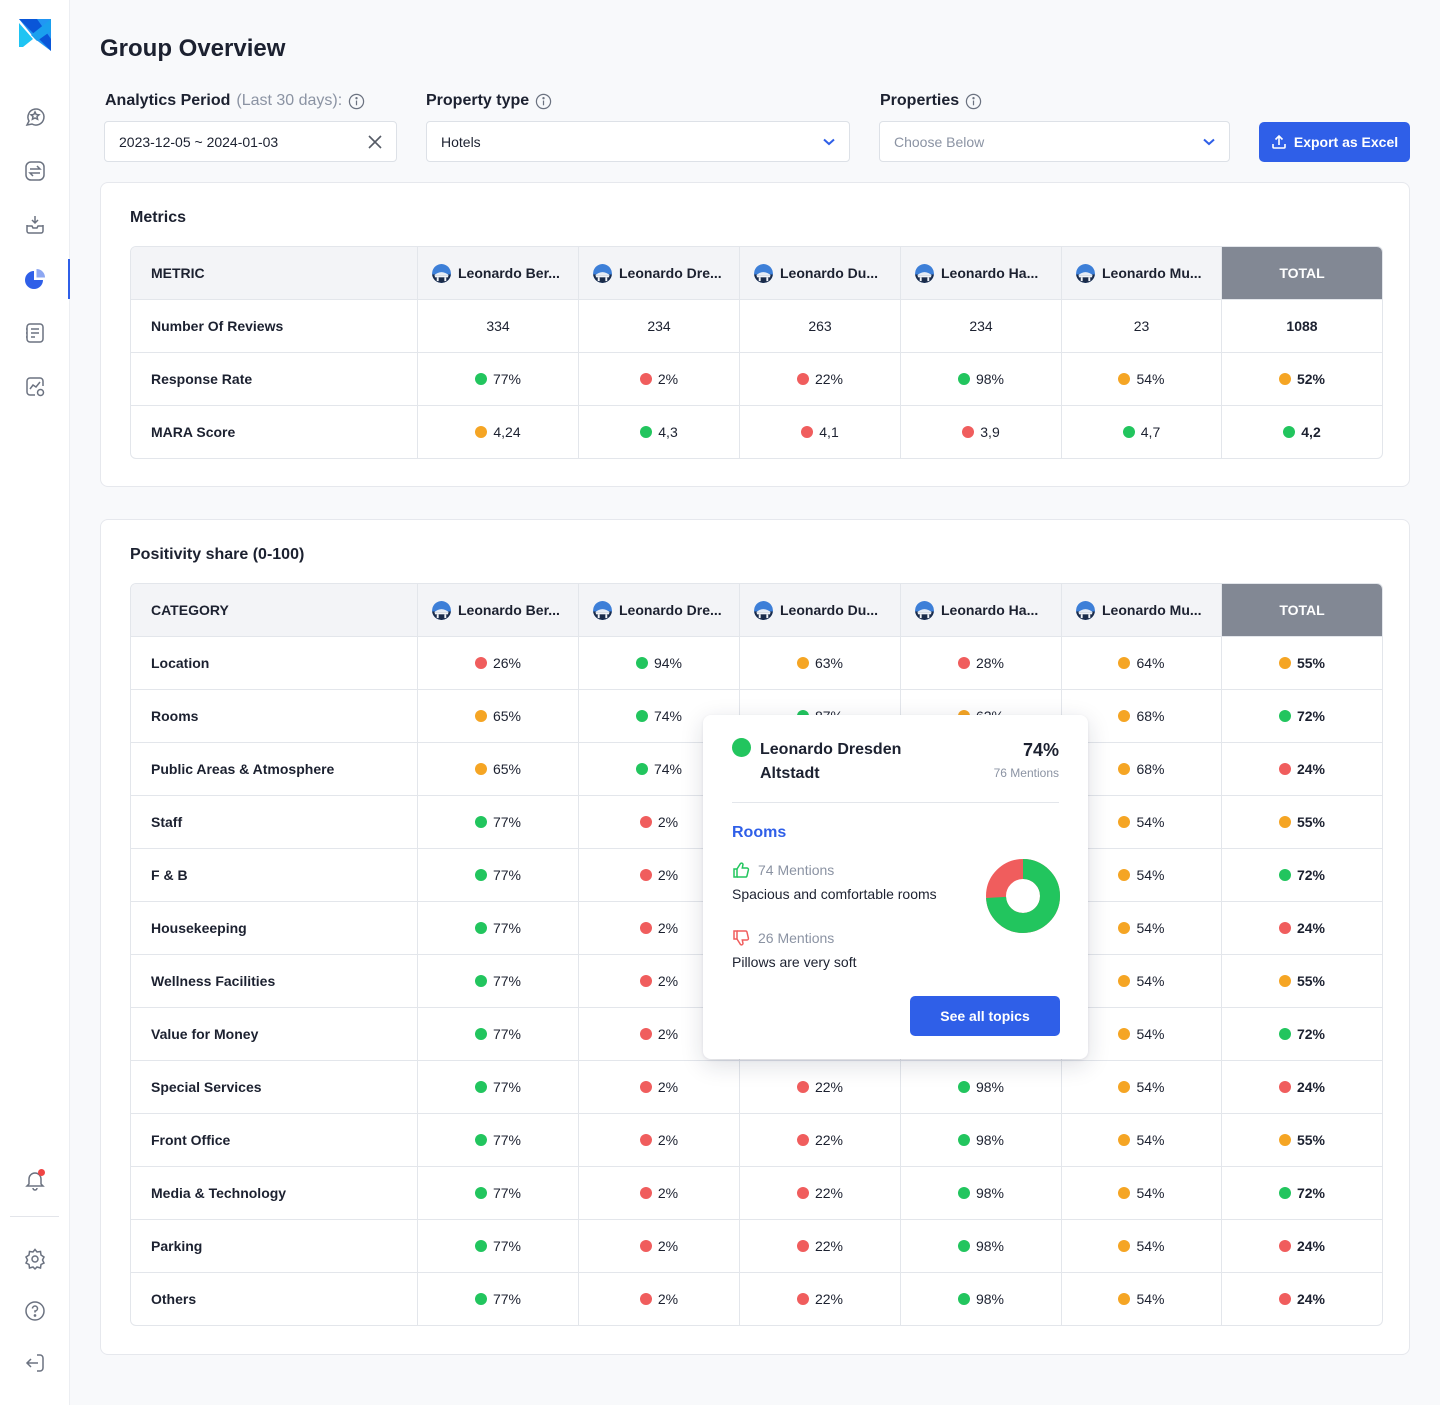 This screenshot has height=1405, width=1440. Describe the element at coordinates (1142, 662) in the screenshot. I see `value-cell: 64%` at that location.